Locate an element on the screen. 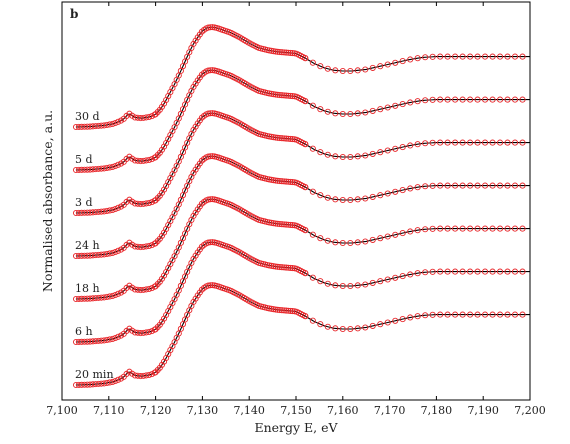  trace-label: 18 h is located at coordinates (87, 288).